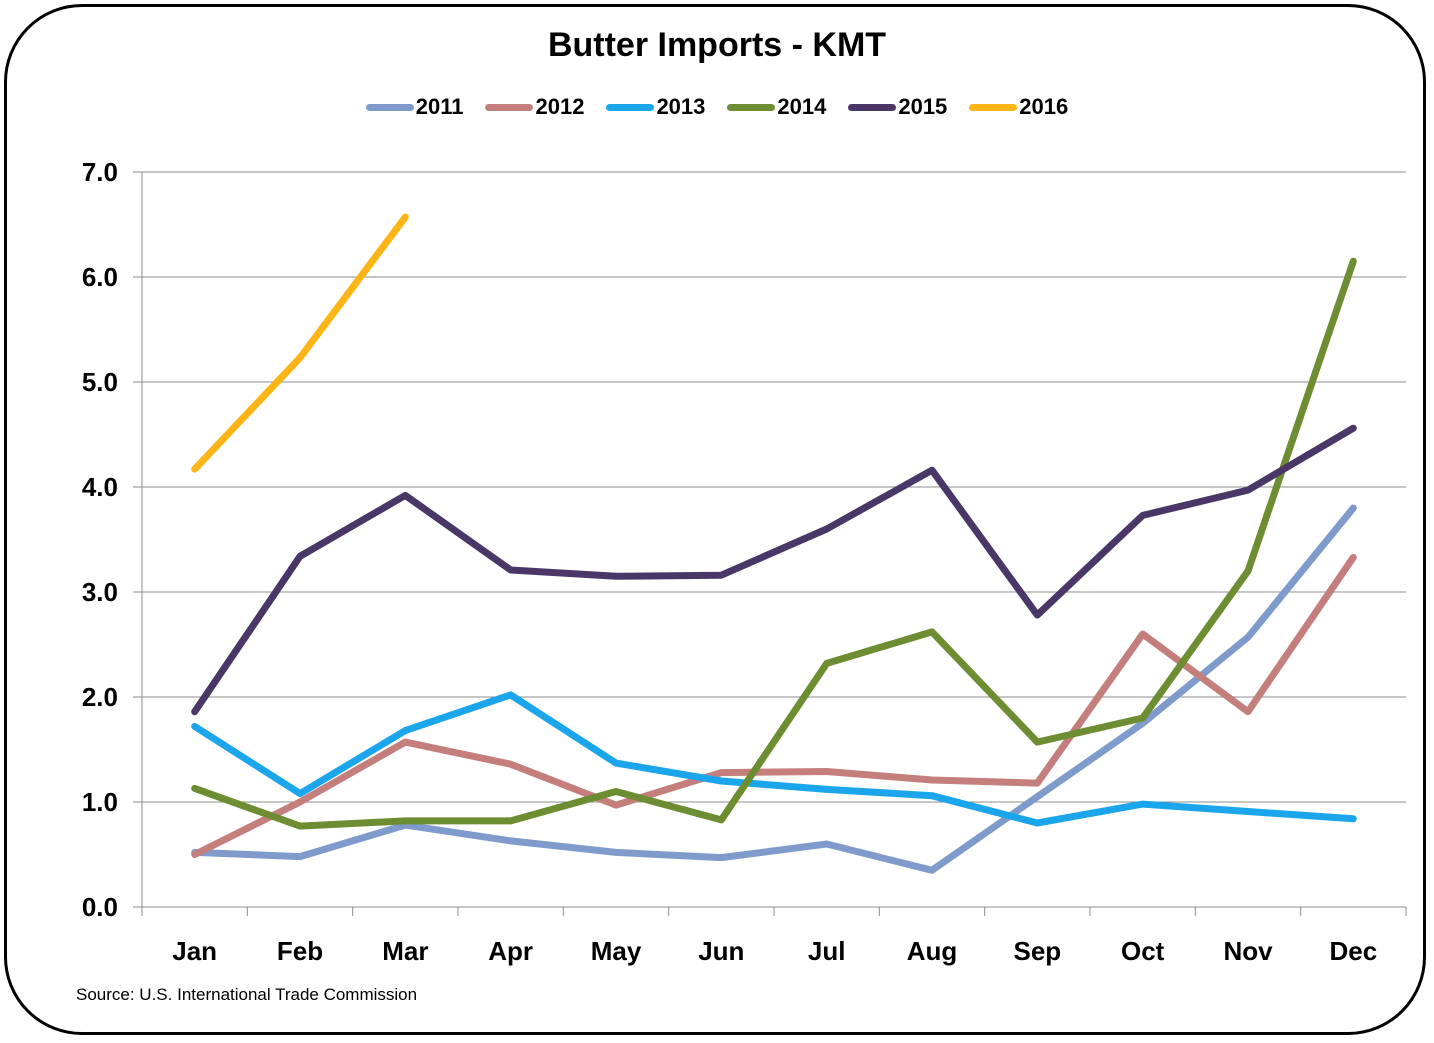 The height and width of the screenshot is (1043, 1434). Describe the element at coordinates (1353, 951) in the screenshot. I see `x-tick-label: Dec` at that location.